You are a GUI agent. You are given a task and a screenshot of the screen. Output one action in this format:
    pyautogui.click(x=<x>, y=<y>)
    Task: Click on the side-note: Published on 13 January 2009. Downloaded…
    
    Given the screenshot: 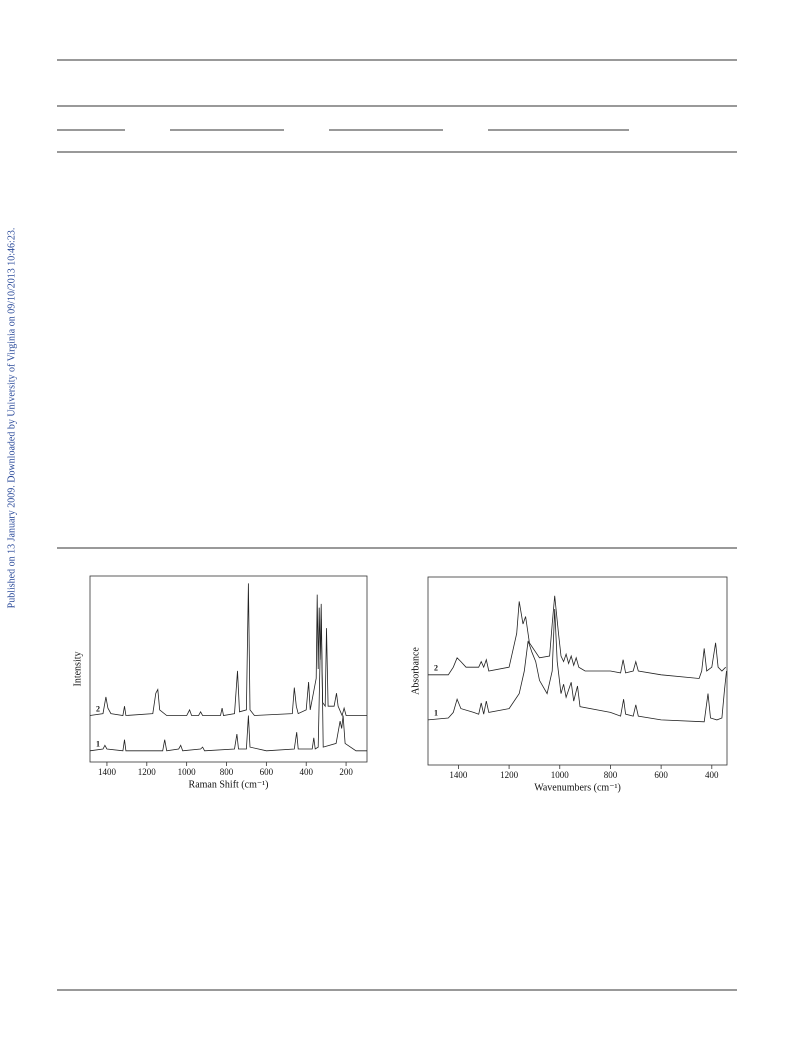 What is the action you would take?
    pyautogui.click(x=11, y=418)
    